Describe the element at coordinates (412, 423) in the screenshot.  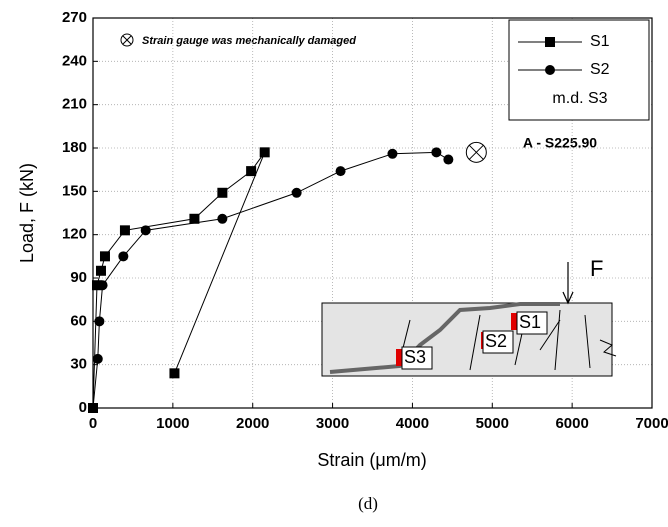
I see `x-tick-label: 4000` at that location.